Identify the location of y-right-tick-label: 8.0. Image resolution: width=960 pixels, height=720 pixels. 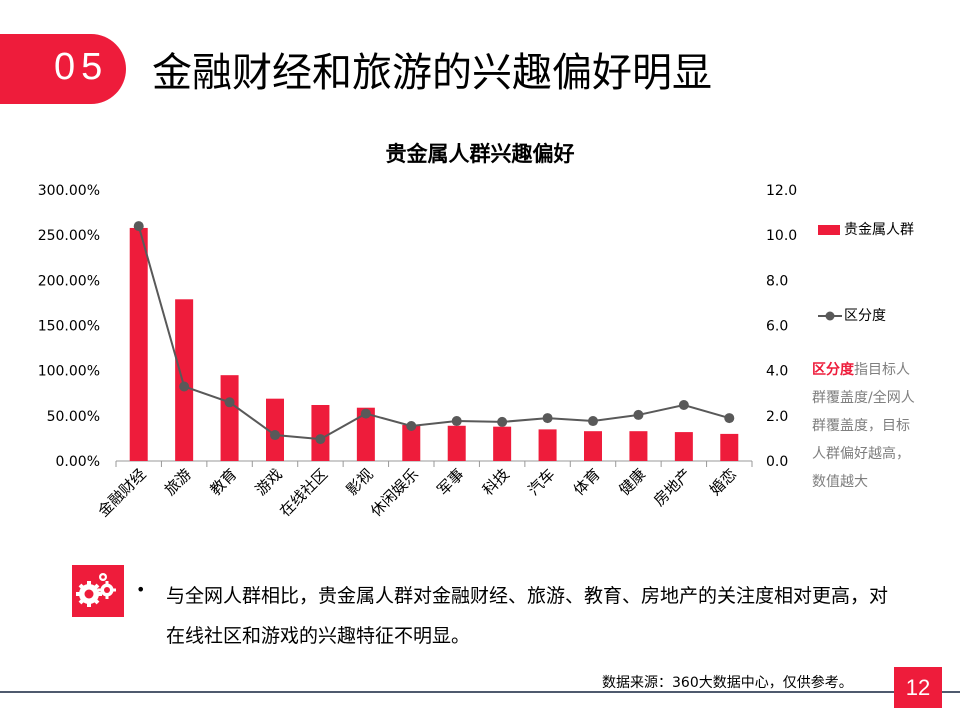
(777, 281).